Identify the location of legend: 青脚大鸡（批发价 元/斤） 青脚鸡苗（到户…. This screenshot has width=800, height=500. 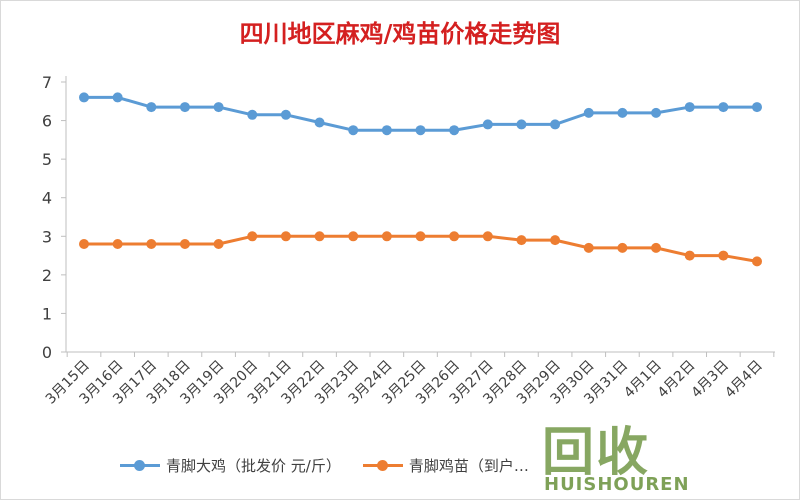
(335, 465).